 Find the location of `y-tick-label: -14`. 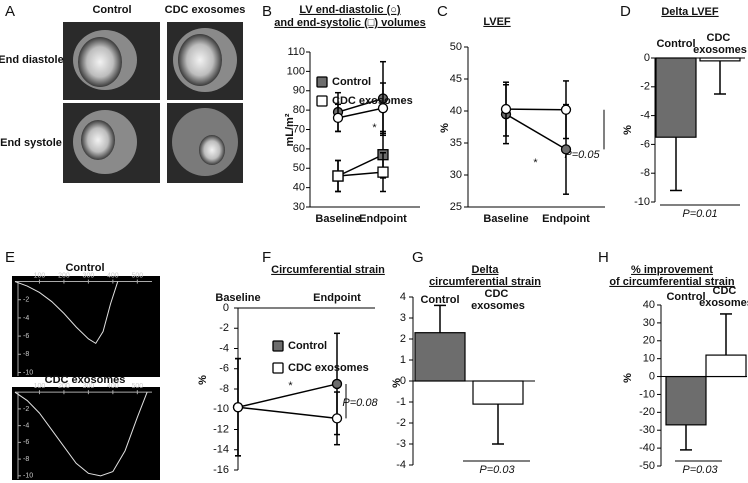

y-tick-label: -14 is located at coordinates (221, 450).